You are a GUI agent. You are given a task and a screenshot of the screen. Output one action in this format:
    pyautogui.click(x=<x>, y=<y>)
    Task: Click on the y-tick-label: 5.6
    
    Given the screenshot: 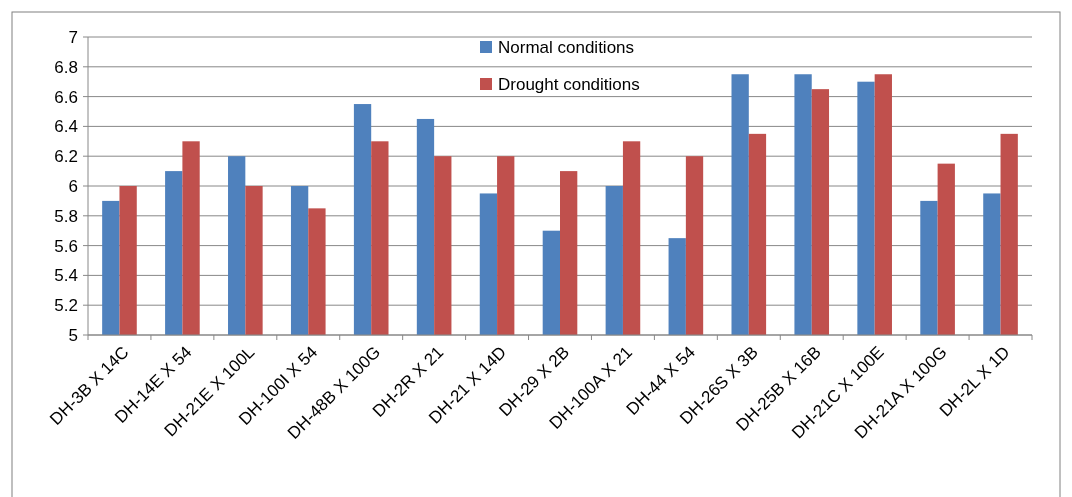 What is the action you would take?
    pyautogui.click(x=66, y=246)
    